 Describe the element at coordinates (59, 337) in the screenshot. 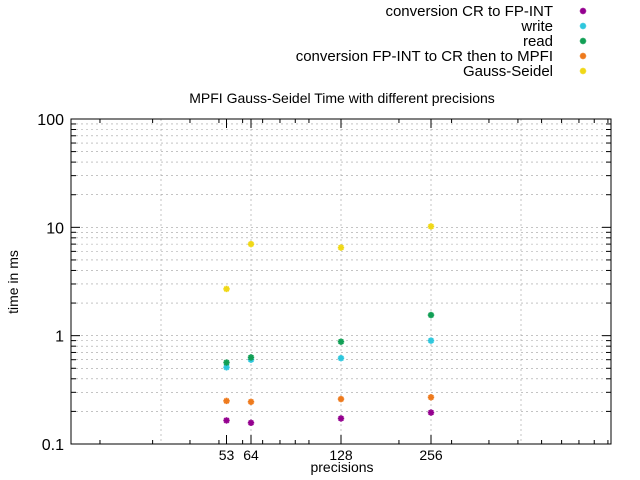

I see `y-tick-label: 1` at that location.